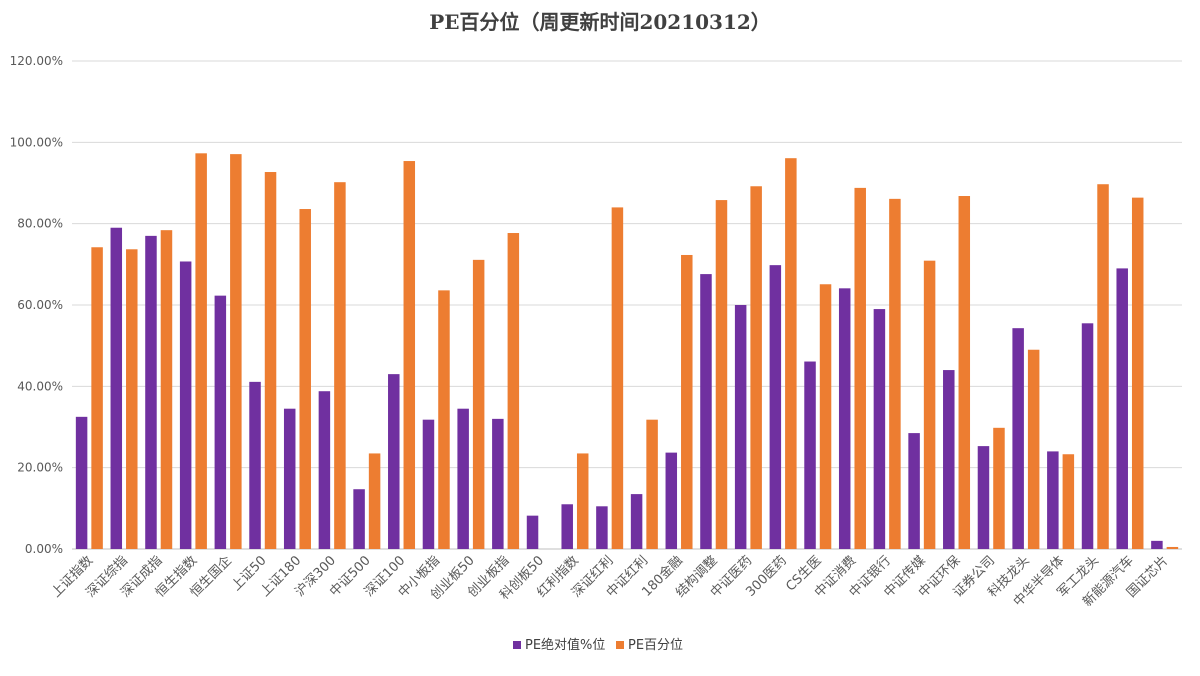  Describe the element at coordinates (44, 549) in the screenshot. I see `y-tick-label: 0.00%` at that location.